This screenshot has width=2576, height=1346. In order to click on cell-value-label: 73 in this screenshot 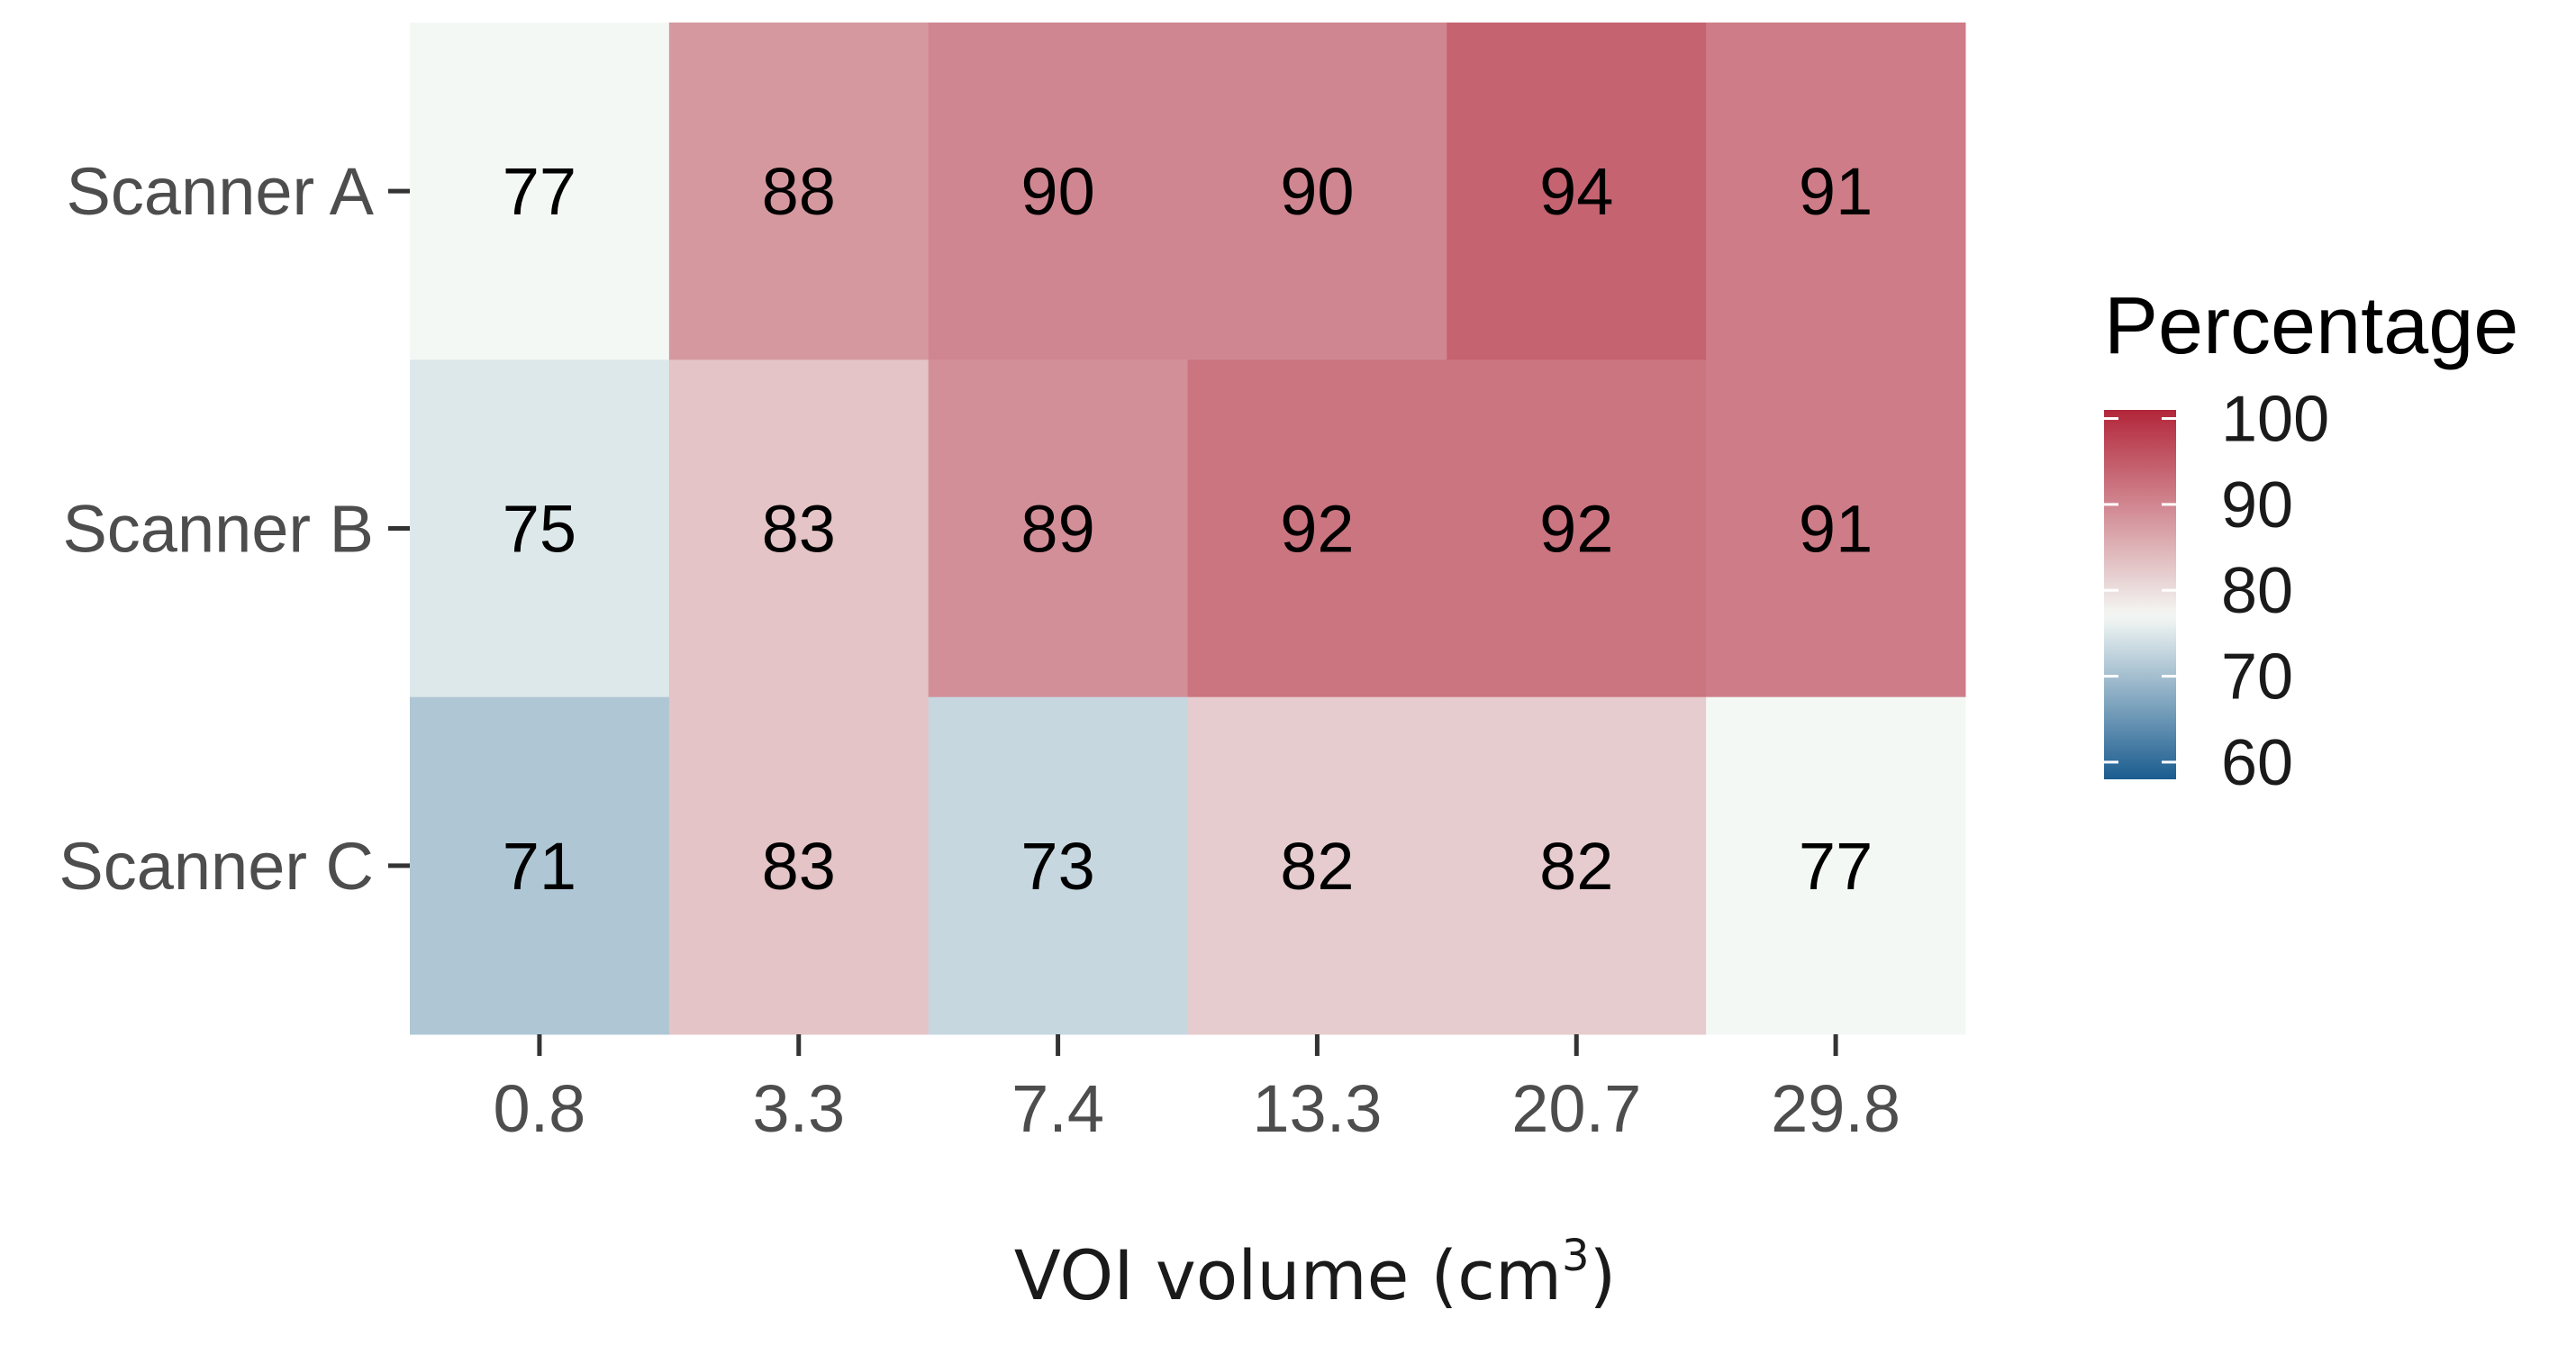, I will do `click(1057, 867)`.